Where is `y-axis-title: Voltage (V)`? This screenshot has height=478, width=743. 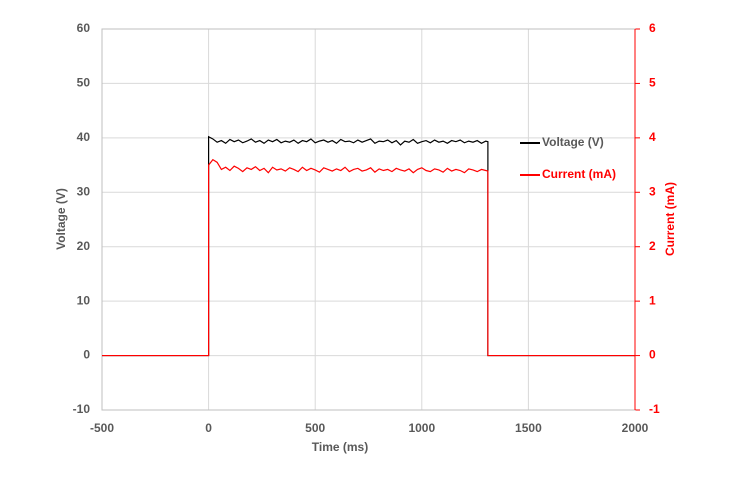 y-axis-title: Voltage (V) is located at coordinates (61, 219).